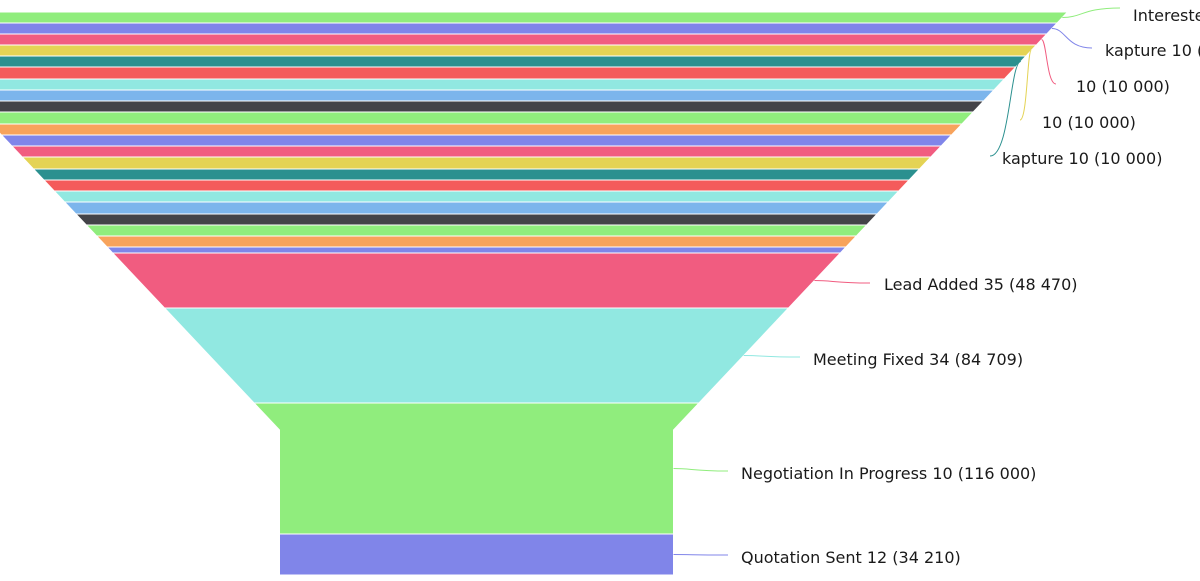 The image size is (1200, 581). What do you see at coordinates (981, 284) in the screenshot?
I see `stage-label-lead-added-35-48-470: Lead Added 35 (48 470)` at bounding box center [981, 284].